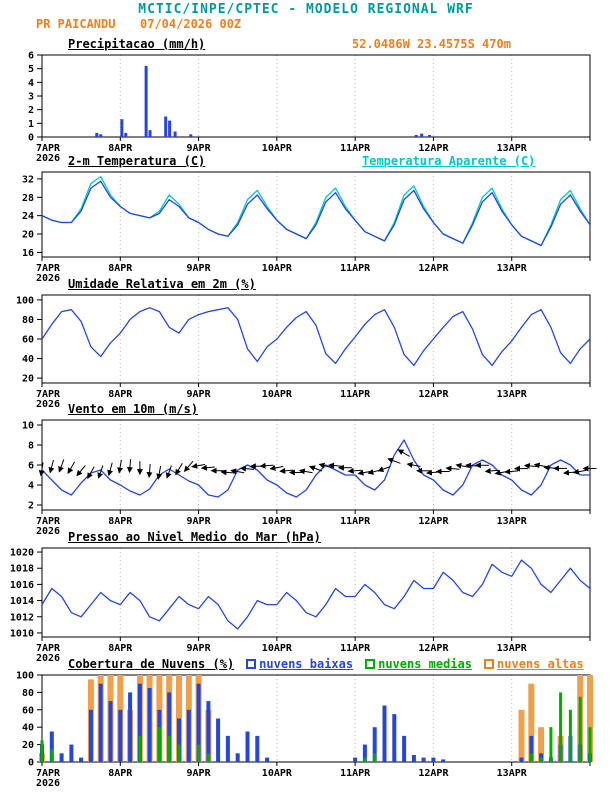 Image resolution: width=612 pixels, height=792 pixels. I want to click on y-tick-label: 1020, so click(22, 553).